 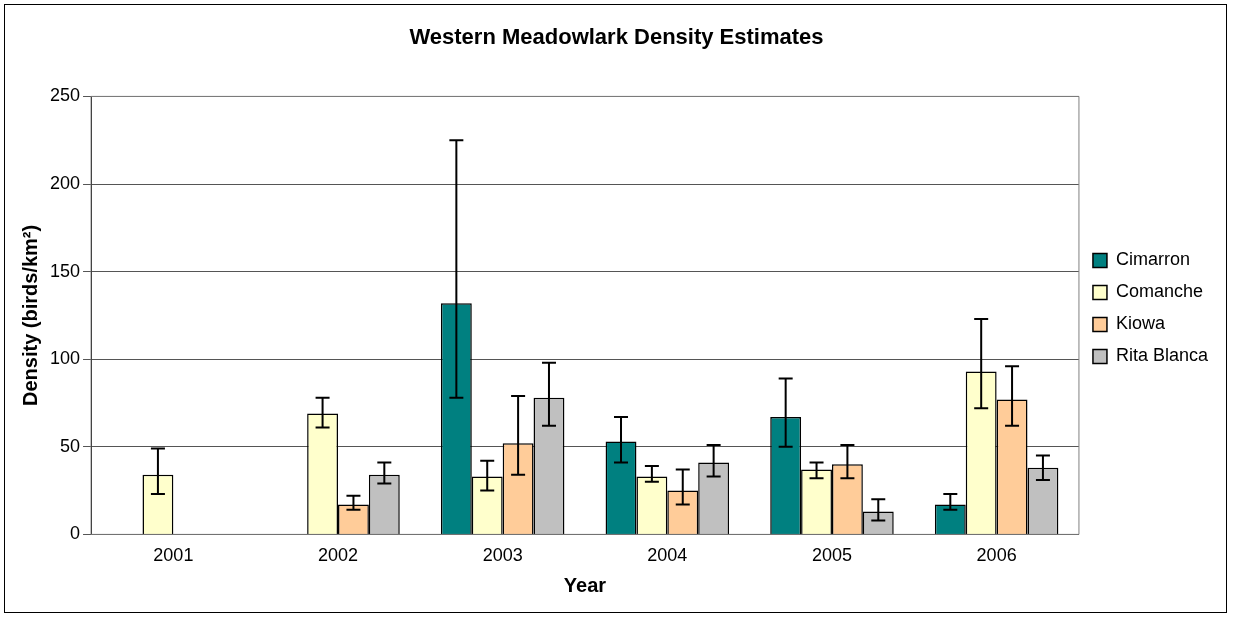 What do you see at coordinates (65, 182) in the screenshot?
I see `y-tick-label: 200` at bounding box center [65, 182].